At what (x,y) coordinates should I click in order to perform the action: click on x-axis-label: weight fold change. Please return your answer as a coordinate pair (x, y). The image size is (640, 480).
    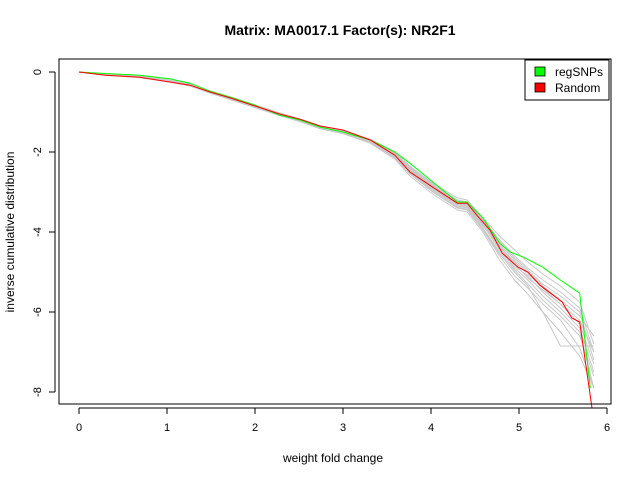
    Looking at the image, I should click on (332, 458).